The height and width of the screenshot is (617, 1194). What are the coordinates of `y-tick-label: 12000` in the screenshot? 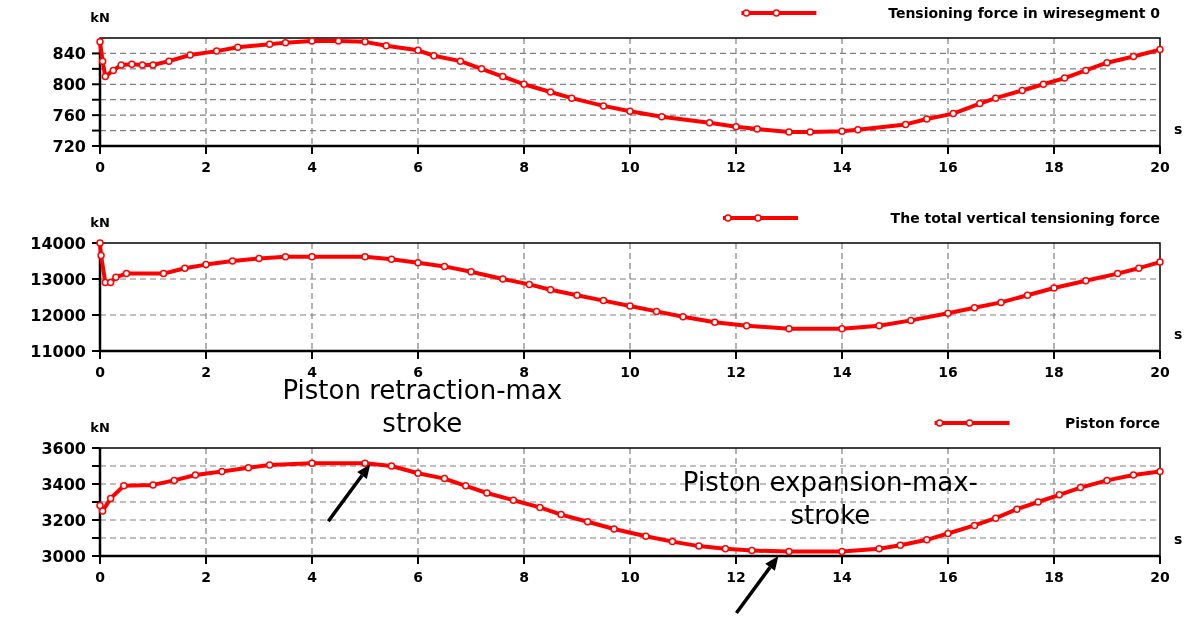 It's located at (58, 315).